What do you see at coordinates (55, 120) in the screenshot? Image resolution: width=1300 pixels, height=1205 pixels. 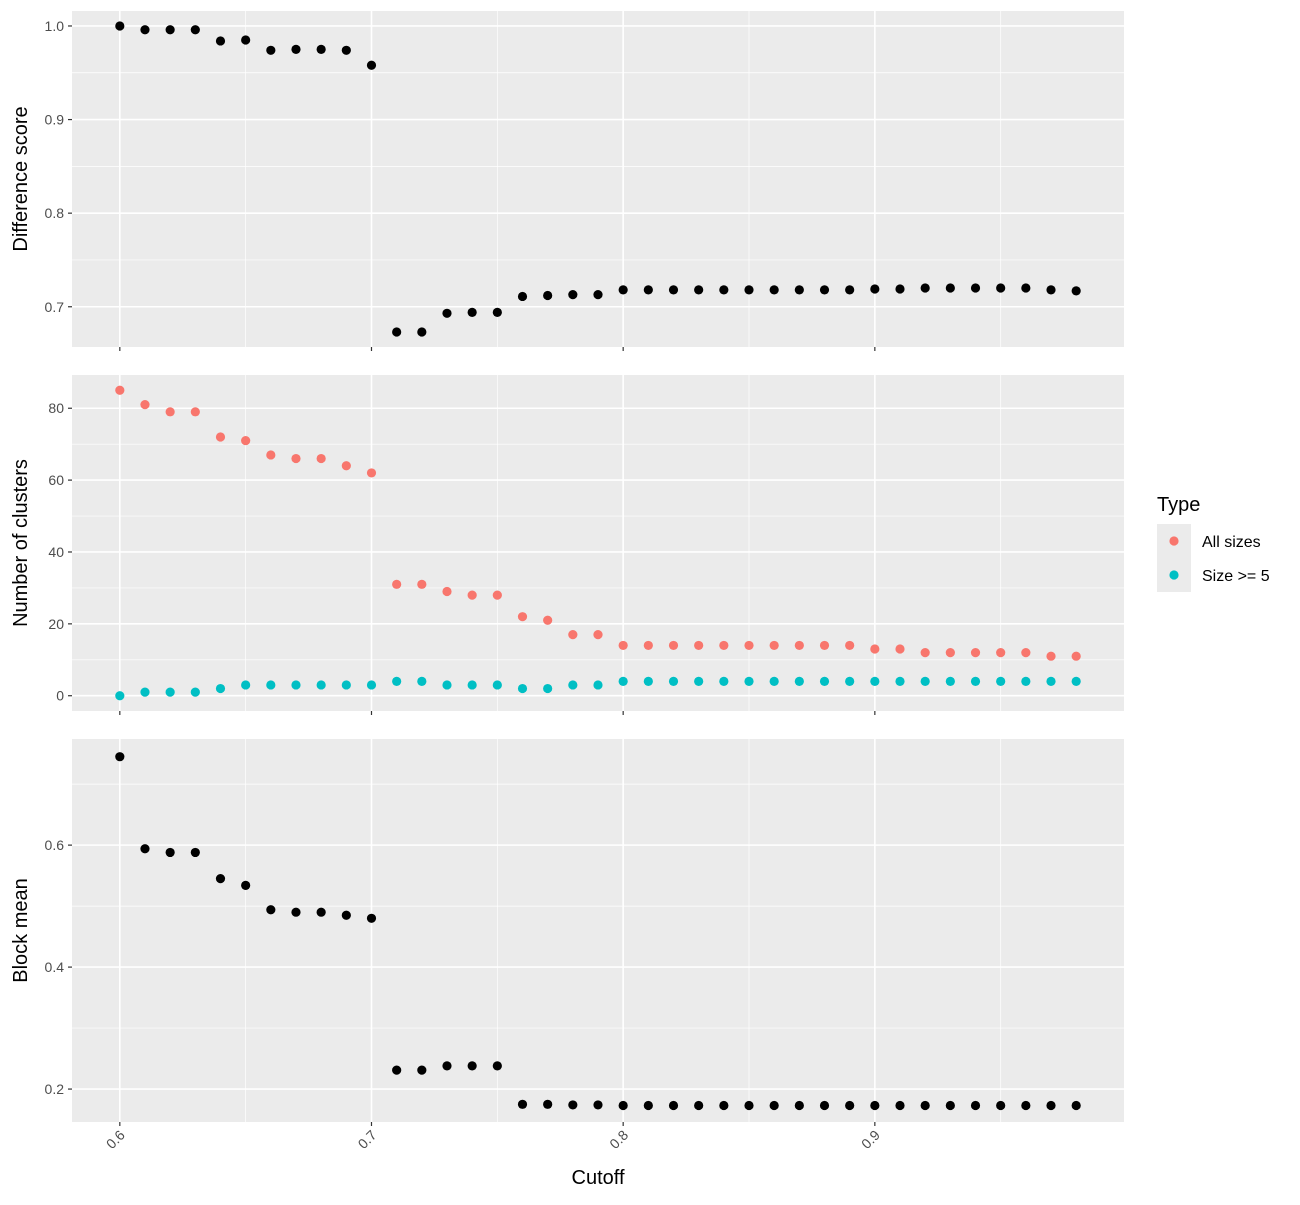 I see `y-tick-label: 0.9` at bounding box center [55, 120].